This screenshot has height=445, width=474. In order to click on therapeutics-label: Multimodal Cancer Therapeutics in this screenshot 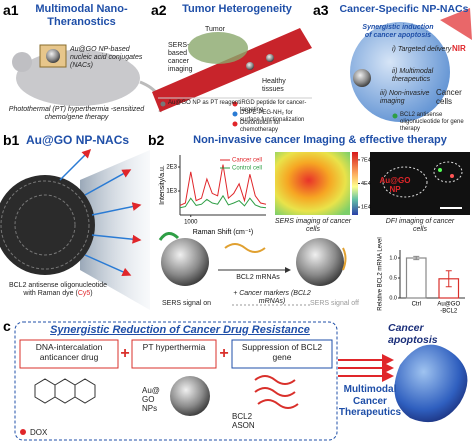, I will do `click(370, 401)`.